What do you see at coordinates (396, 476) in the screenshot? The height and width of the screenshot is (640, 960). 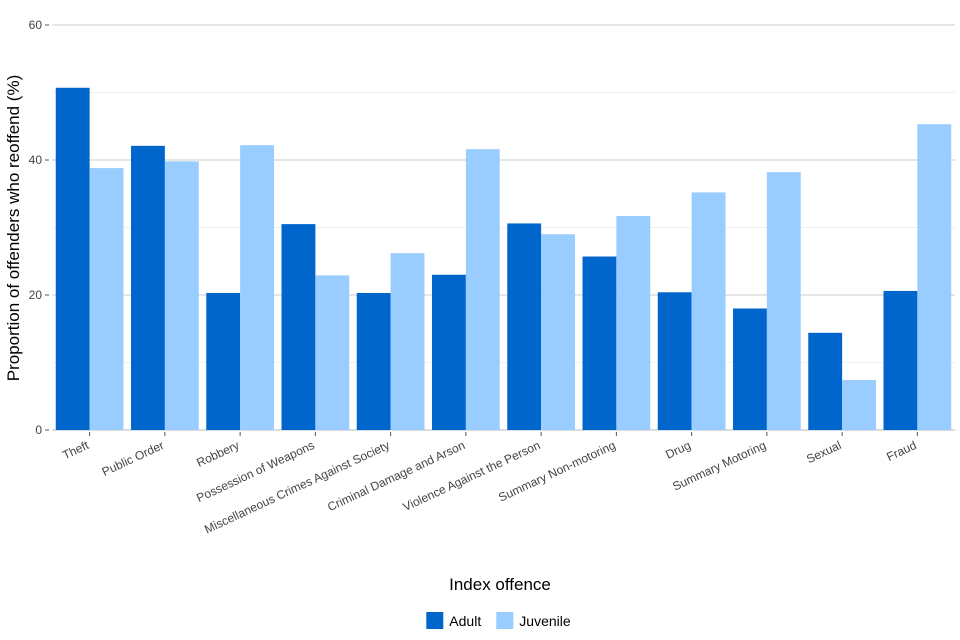 I see `x-tick-label: Criminal Damage and Arson` at bounding box center [396, 476].